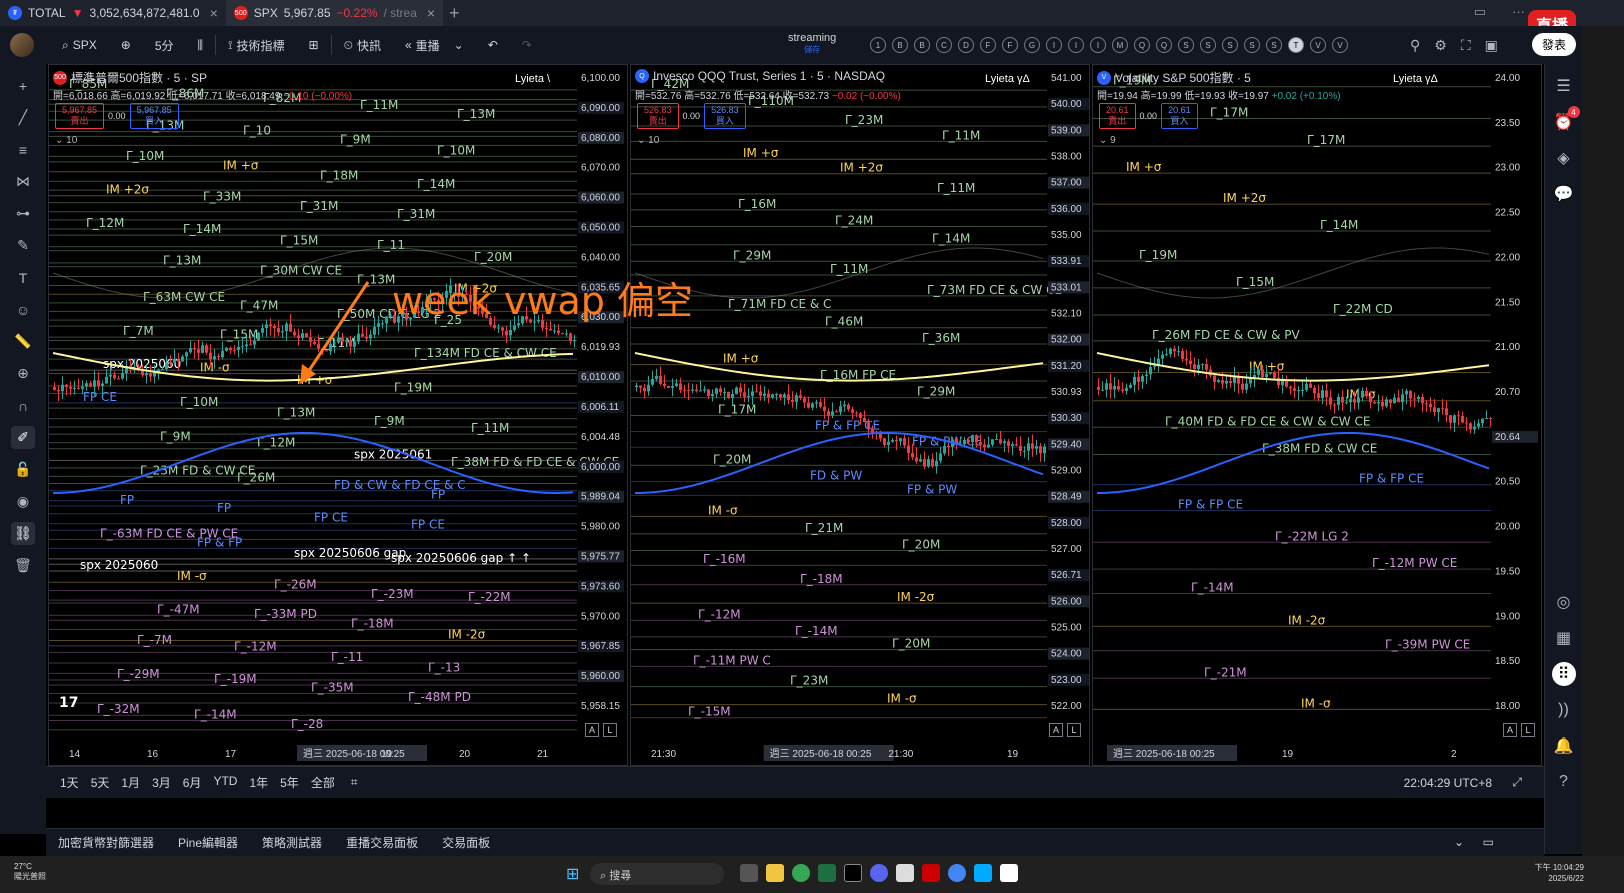 This screenshot has width=1624, height=893. What do you see at coordinates (23, 565) in the screenshot?
I see `trash-icon: 🗑` at bounding box center [23, 565].